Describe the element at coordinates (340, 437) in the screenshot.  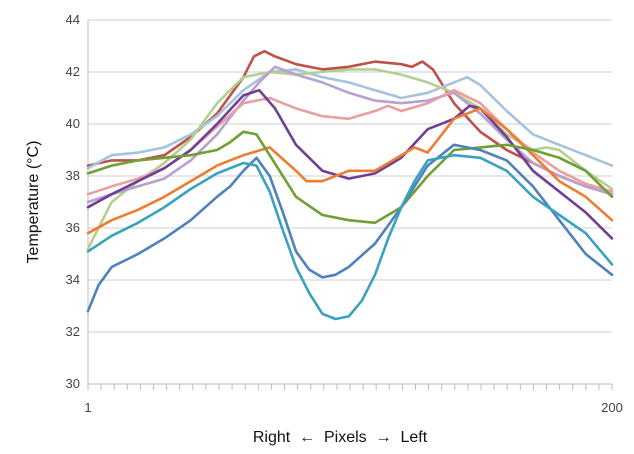
I see `x-axis-title: Right ← Pixels → Left` at that location.